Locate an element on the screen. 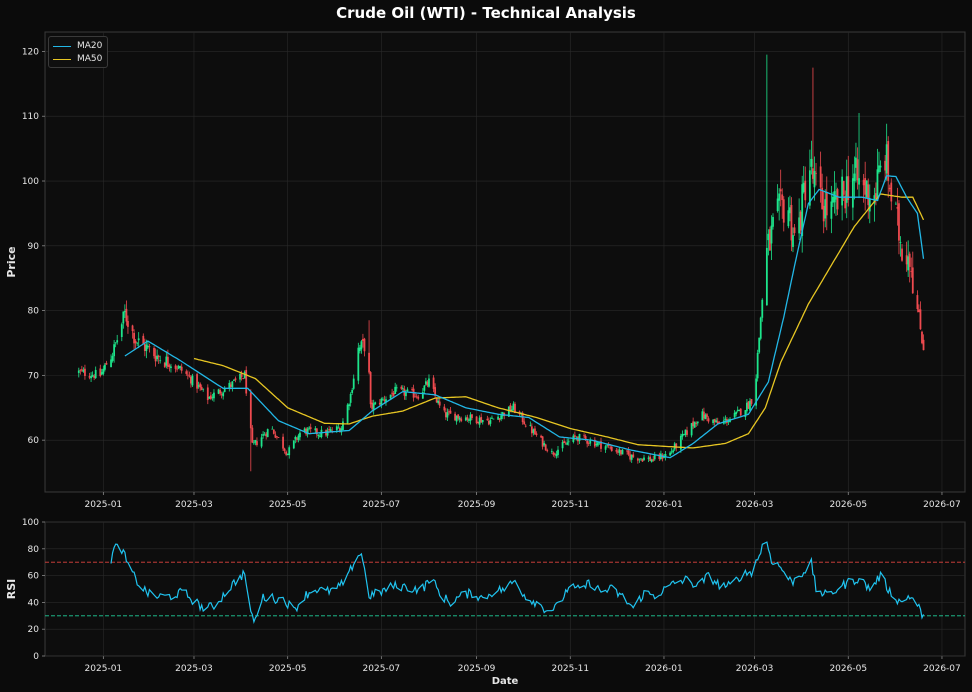  price-y-tick-label: 90 is located at coordinates (34, 247).